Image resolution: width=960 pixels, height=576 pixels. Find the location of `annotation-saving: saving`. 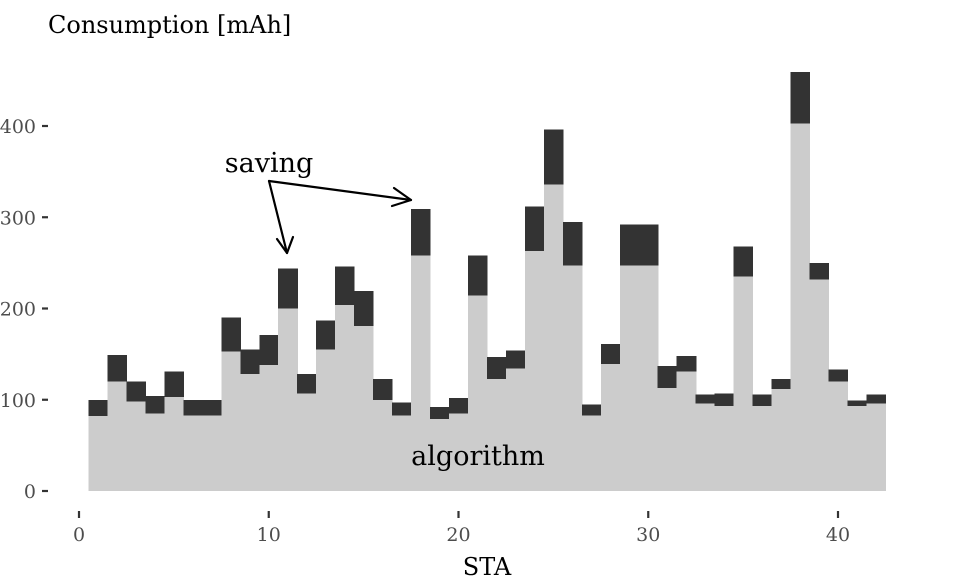

annotation-saving: saving is located at coordinates (269, 163).